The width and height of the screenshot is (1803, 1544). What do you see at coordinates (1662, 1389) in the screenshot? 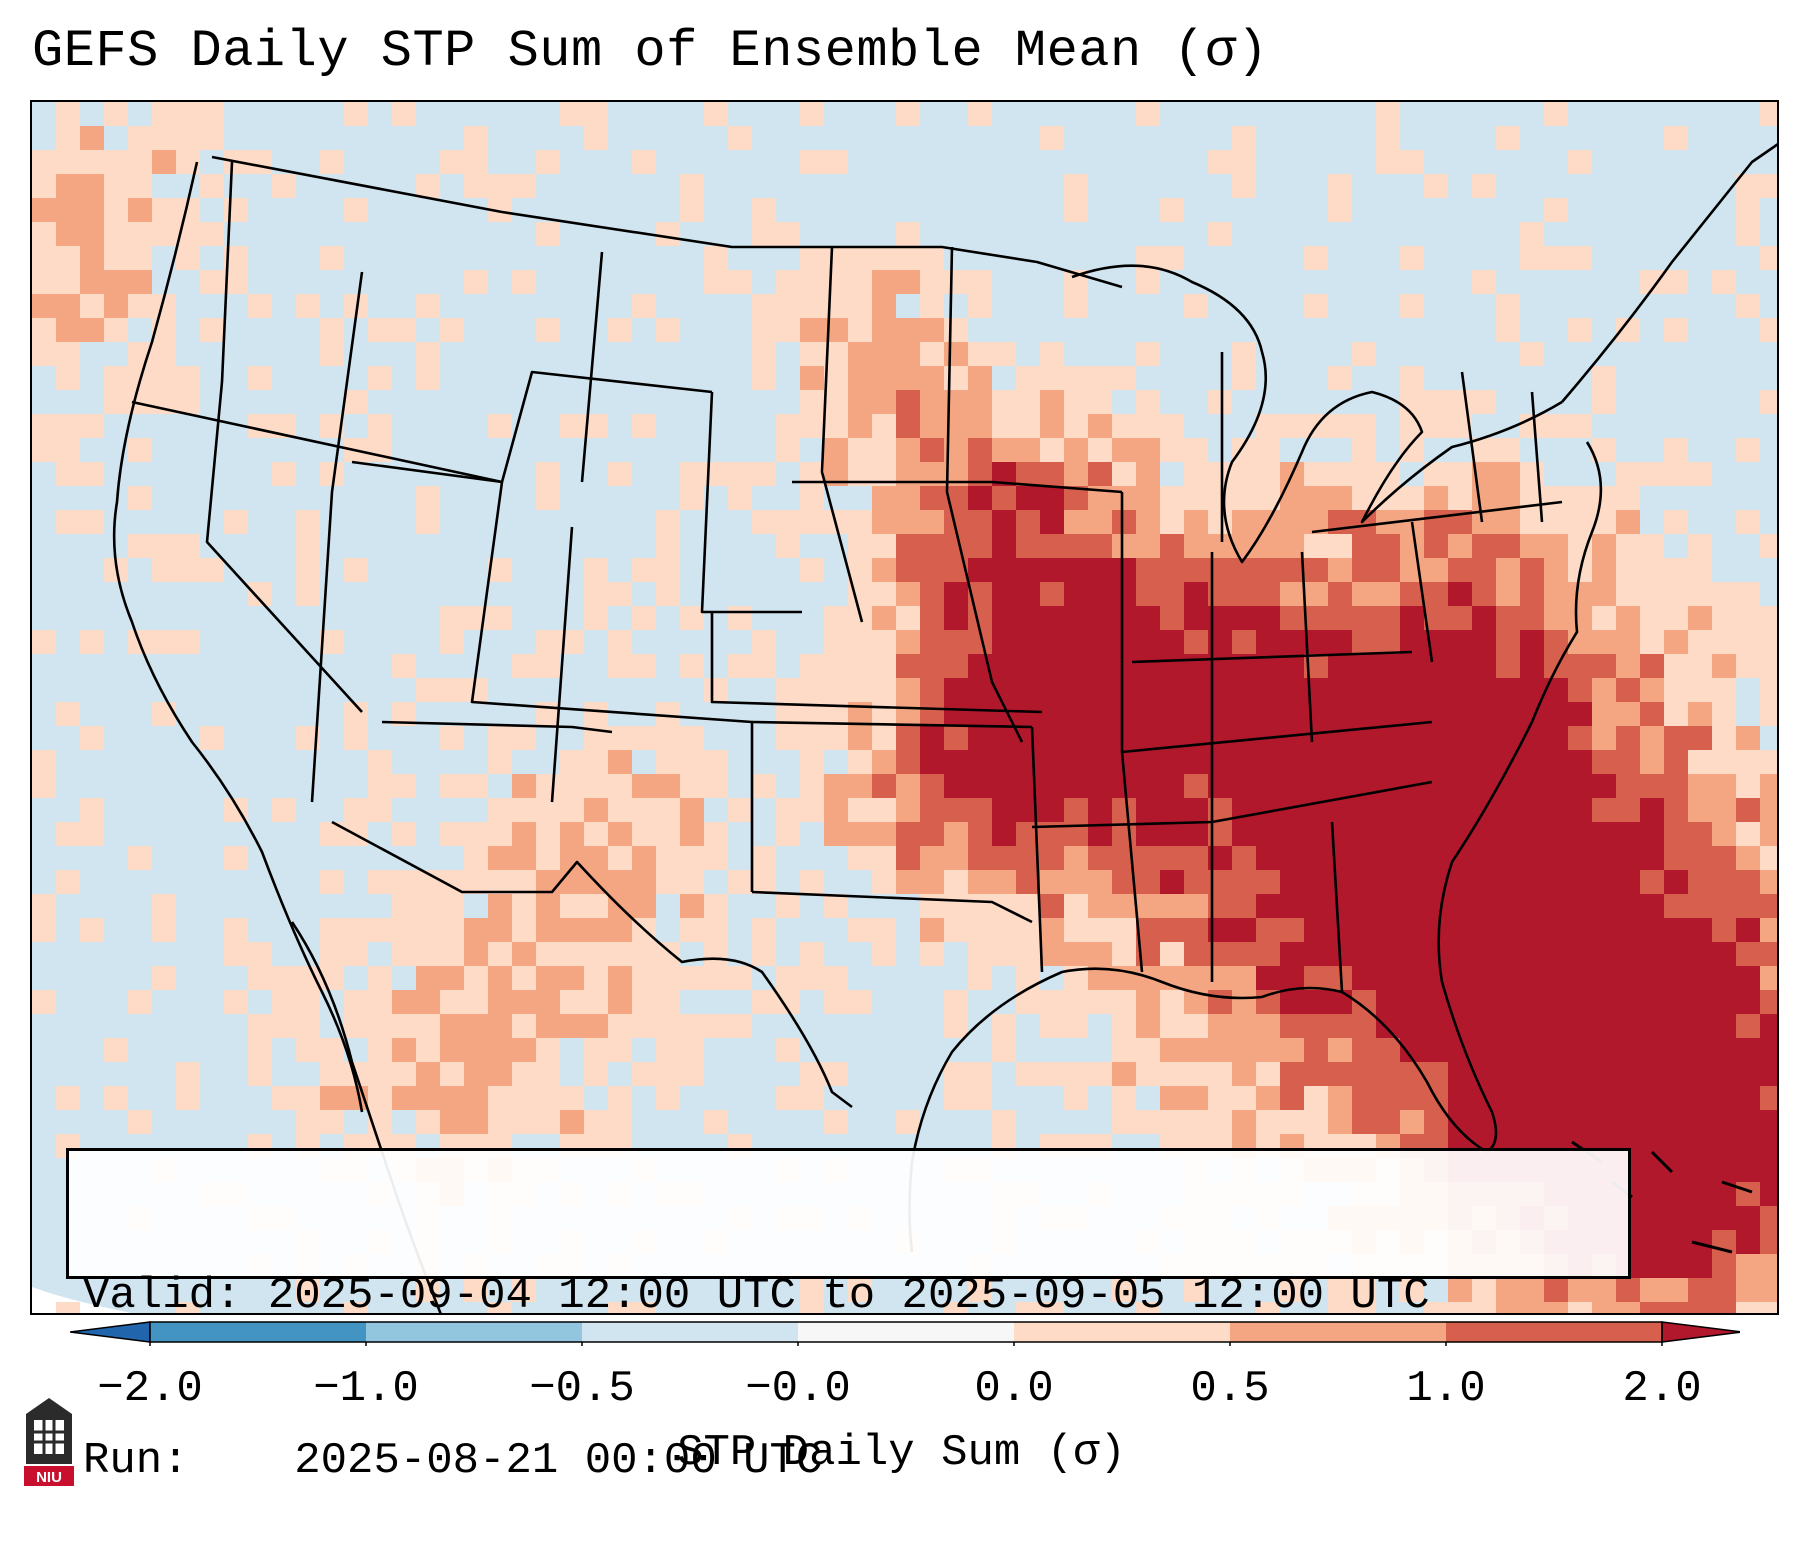
I see `tick-label-7: 2.0` at bounding box center [1662, 1389].